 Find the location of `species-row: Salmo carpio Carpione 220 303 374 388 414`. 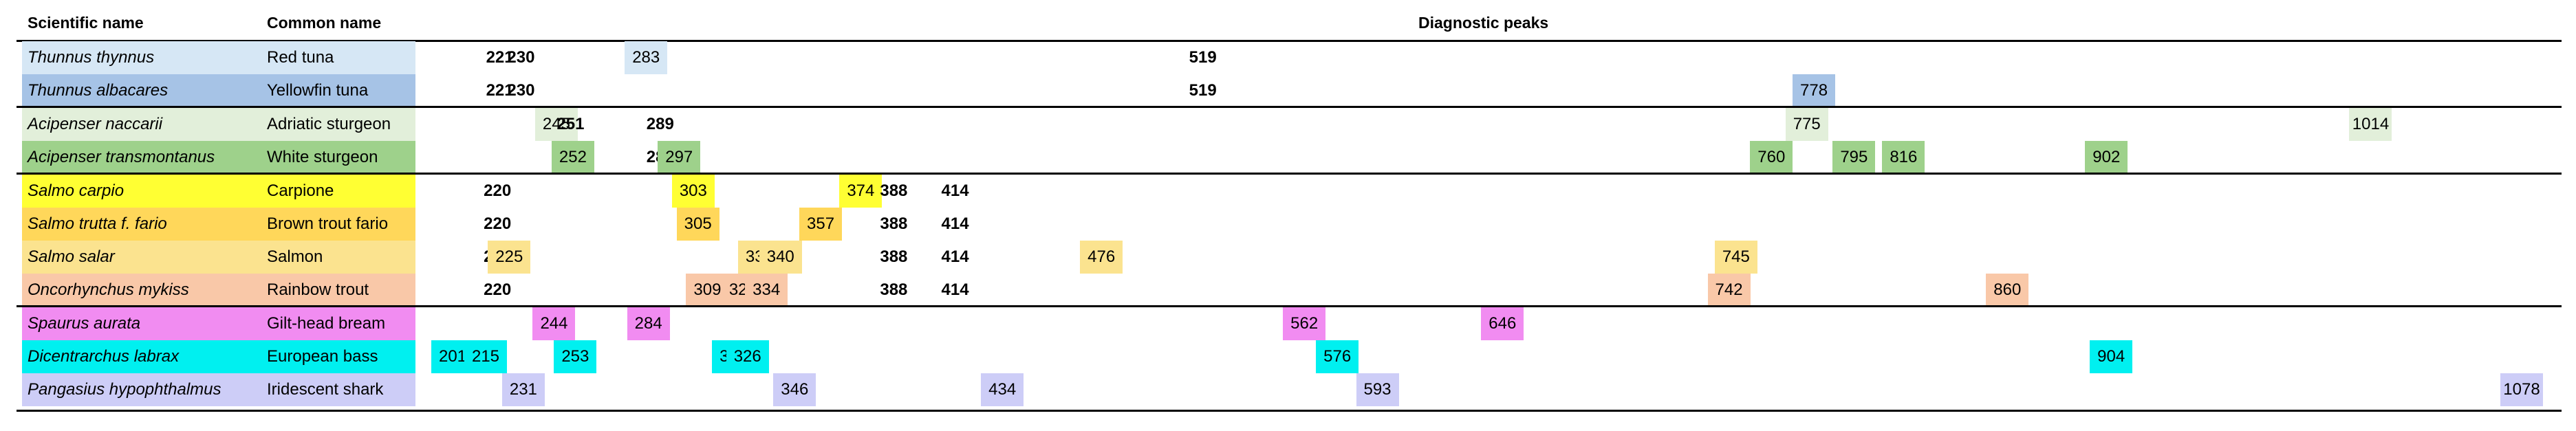

species-row: Salmo carpio Carpione 220 303 374 388 414 is located at coordinates (1288, 191).